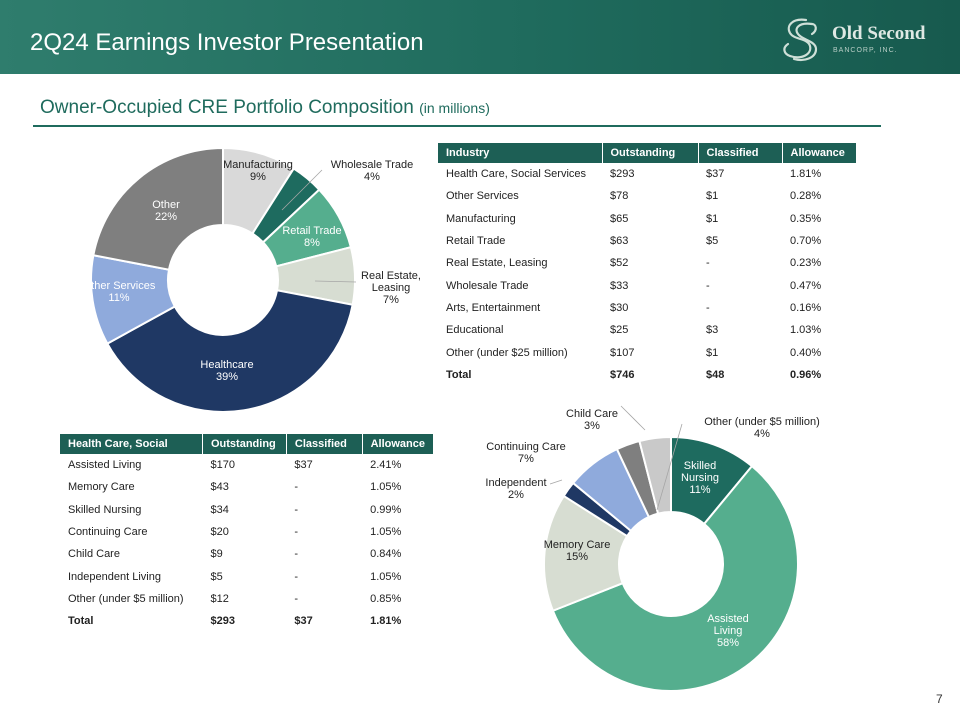  I want to click on table-row: Educational $25 $3 1.03%, so click(647, 330).